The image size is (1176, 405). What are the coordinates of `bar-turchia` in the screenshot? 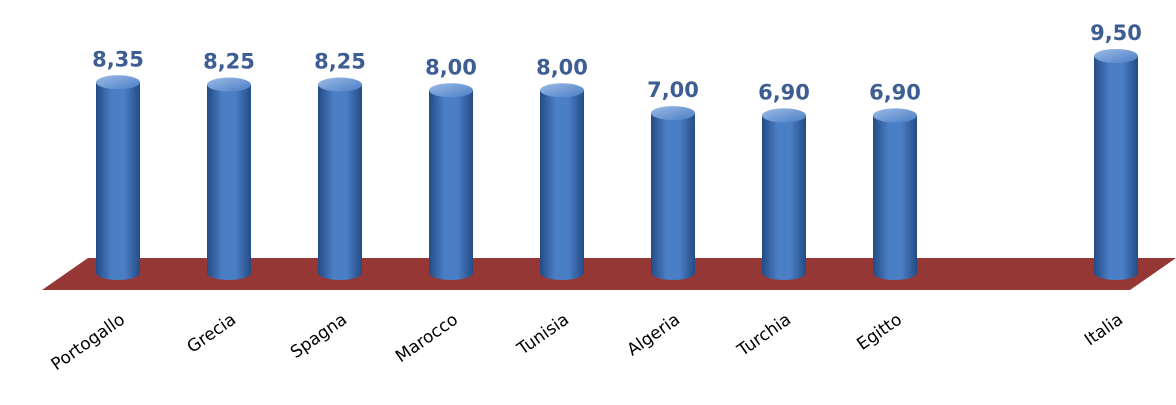 It's located at (784, 194).